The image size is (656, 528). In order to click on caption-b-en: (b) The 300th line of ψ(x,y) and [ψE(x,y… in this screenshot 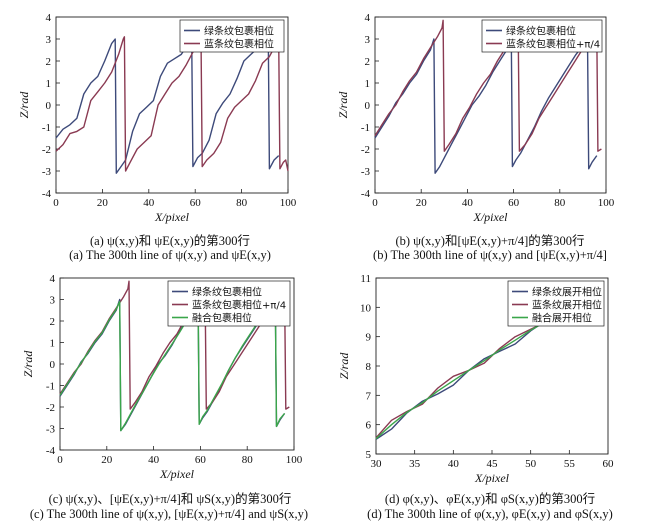, I will do `click(490, 255)`.